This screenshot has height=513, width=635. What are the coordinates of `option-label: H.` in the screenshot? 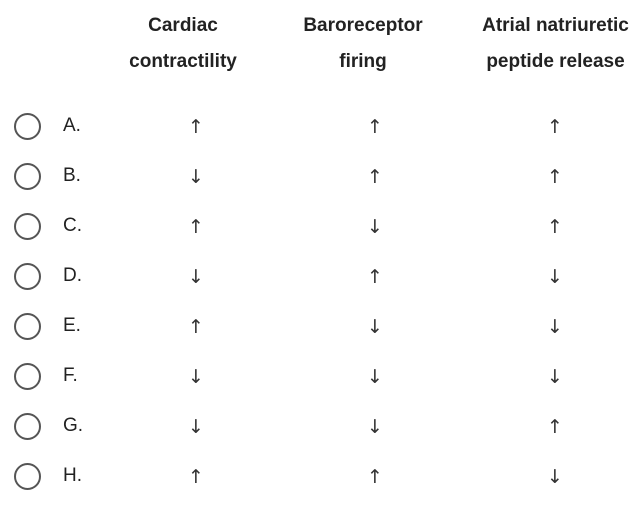 It's located at (72, 475).